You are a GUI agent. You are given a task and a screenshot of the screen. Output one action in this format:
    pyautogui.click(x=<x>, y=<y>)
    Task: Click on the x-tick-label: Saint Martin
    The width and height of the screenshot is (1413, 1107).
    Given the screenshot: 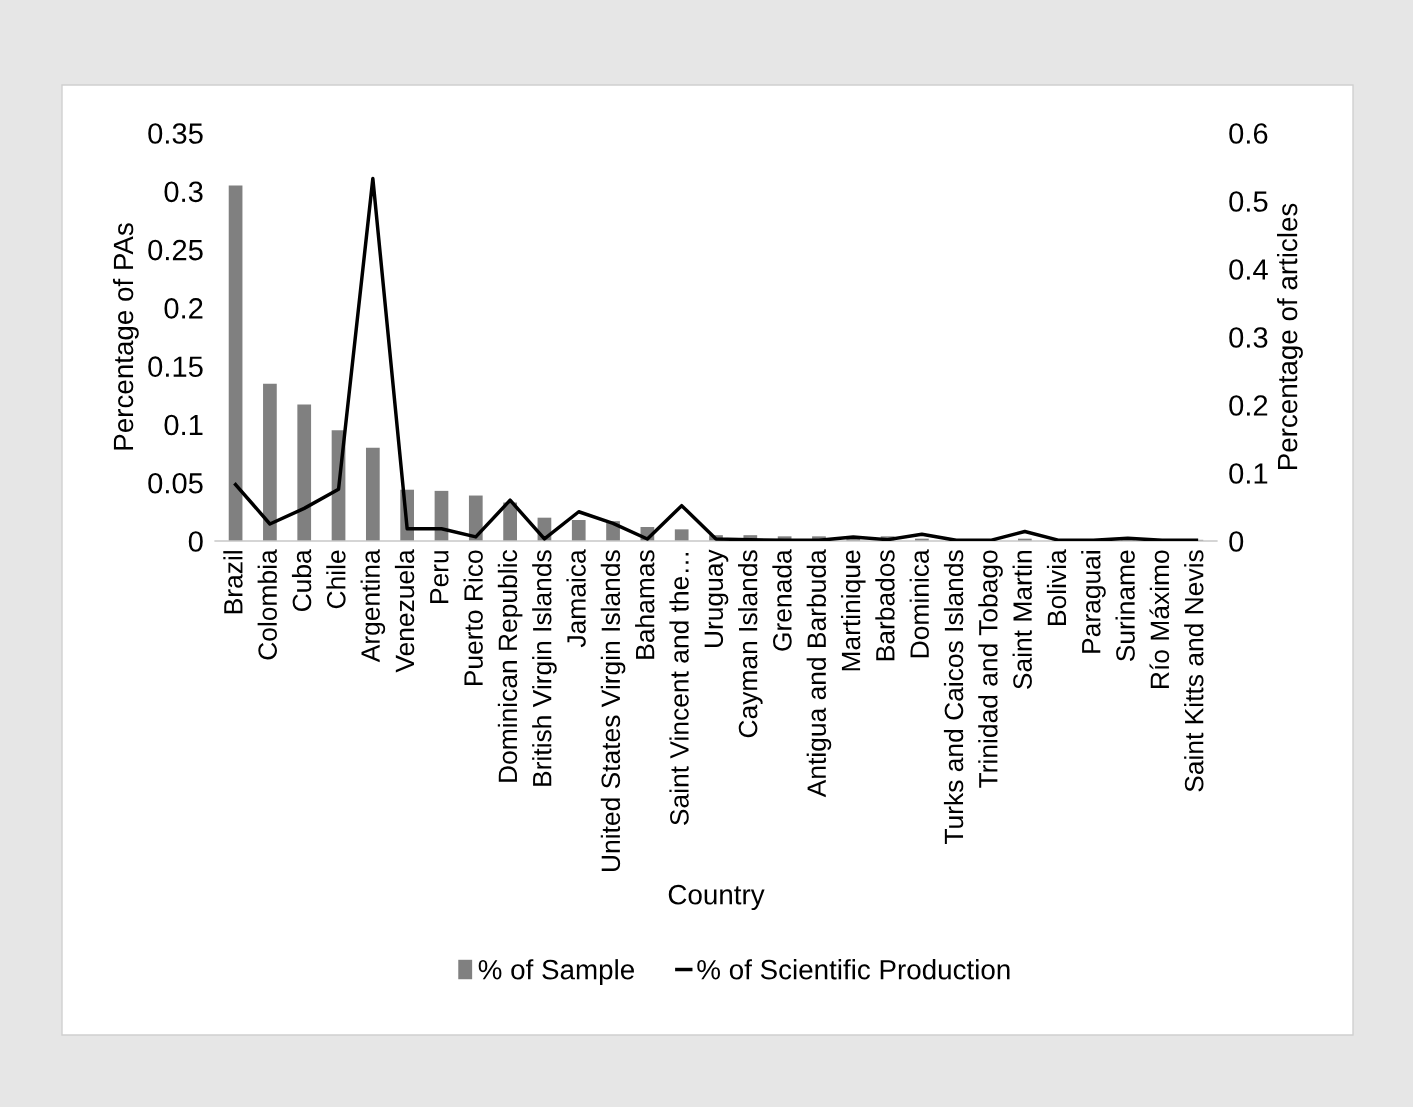 What is the action you would take?
    pyautogui.click(x=1022, y=620)
    